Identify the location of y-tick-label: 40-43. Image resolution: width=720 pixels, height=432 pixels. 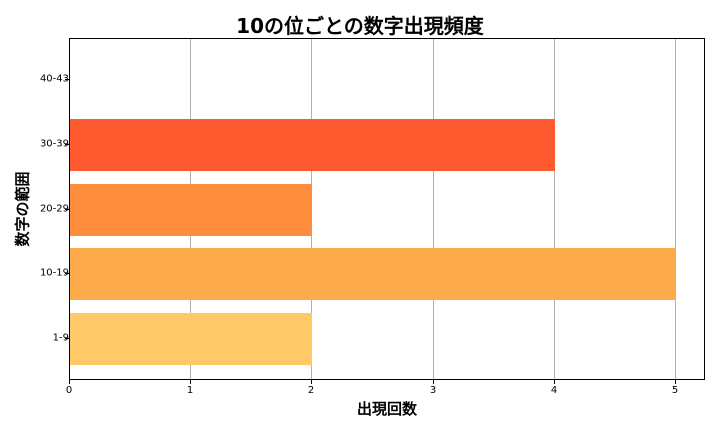
(54, 79).